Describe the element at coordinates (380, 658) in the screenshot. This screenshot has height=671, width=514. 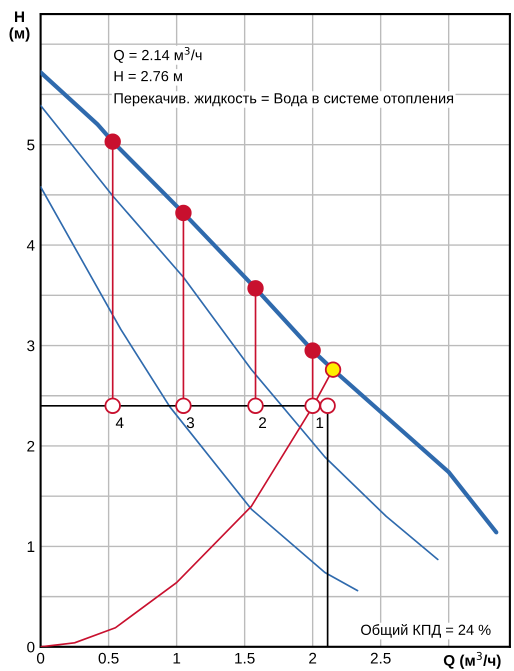
I see `x-tick-label: 2.5` at that location.